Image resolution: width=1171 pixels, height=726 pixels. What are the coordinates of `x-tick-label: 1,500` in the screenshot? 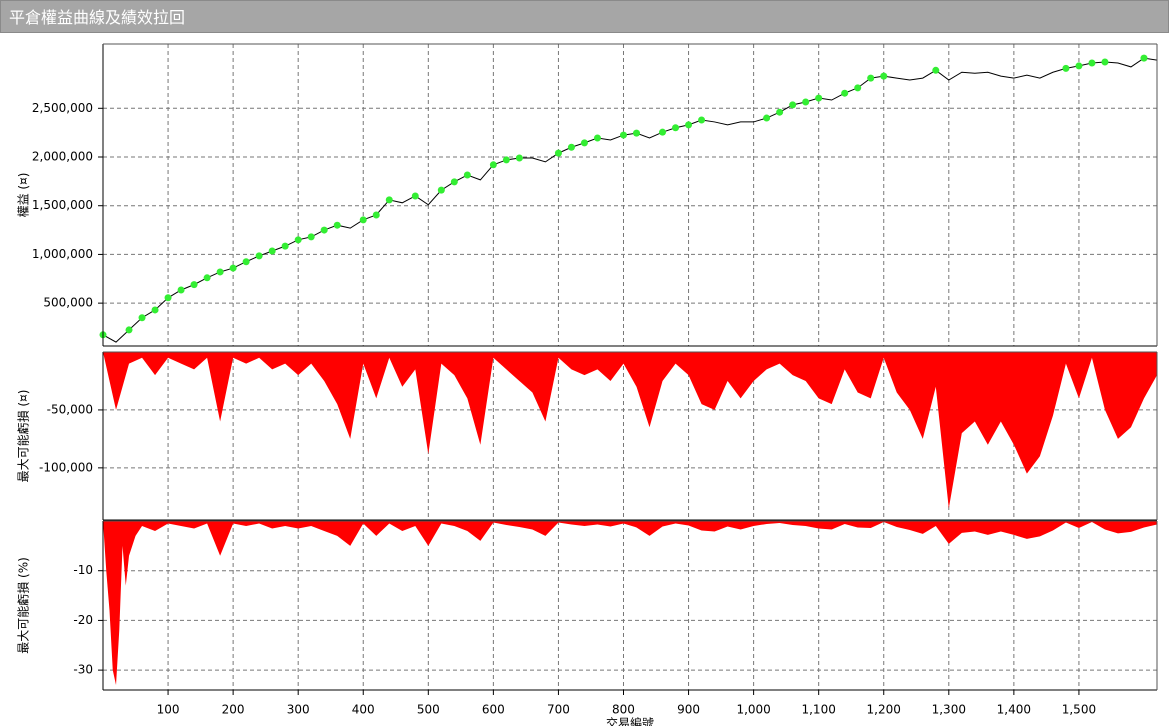 It's located at (1079, 710).